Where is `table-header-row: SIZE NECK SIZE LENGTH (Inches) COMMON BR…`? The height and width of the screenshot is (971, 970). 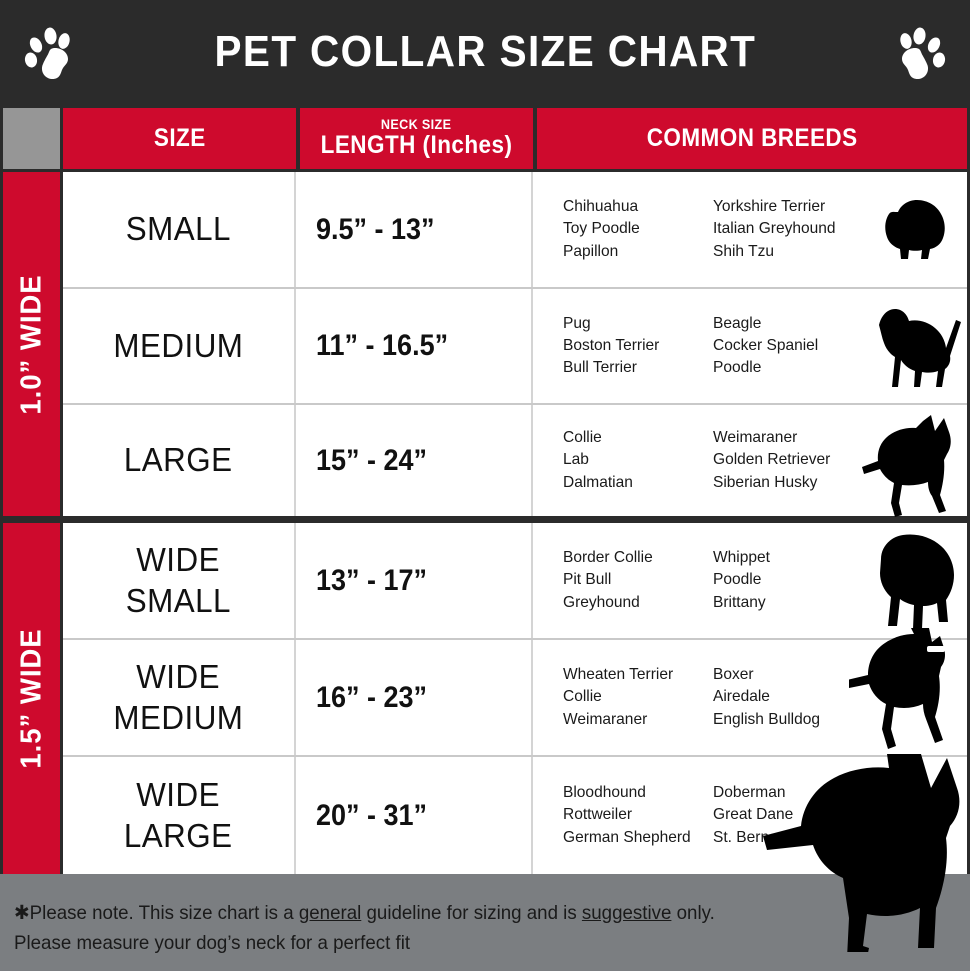
table-header-row: SIZE NECK SIZE LENGTH (Inches) COMMON BR… is located at coordinates (485, 137).